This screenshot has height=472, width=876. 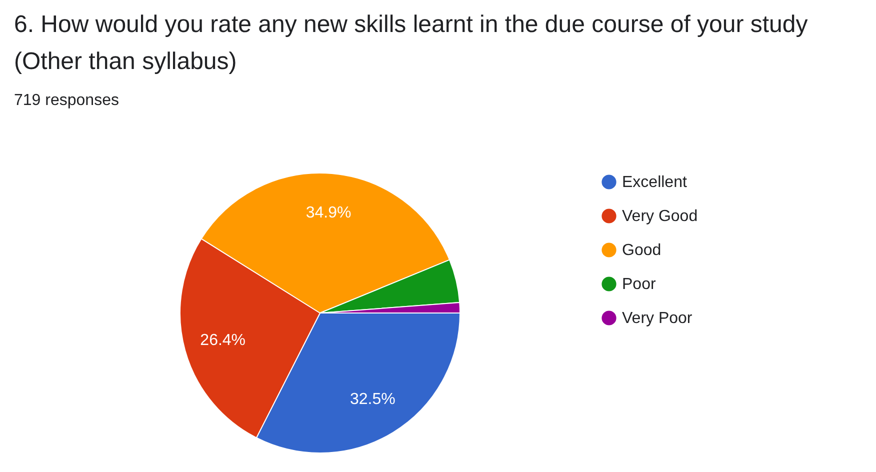 What do you see at coordinates (66, 101) in the screenshot?
I see `chart-subtitle: 719 responses` at bounding box center [66, 101].